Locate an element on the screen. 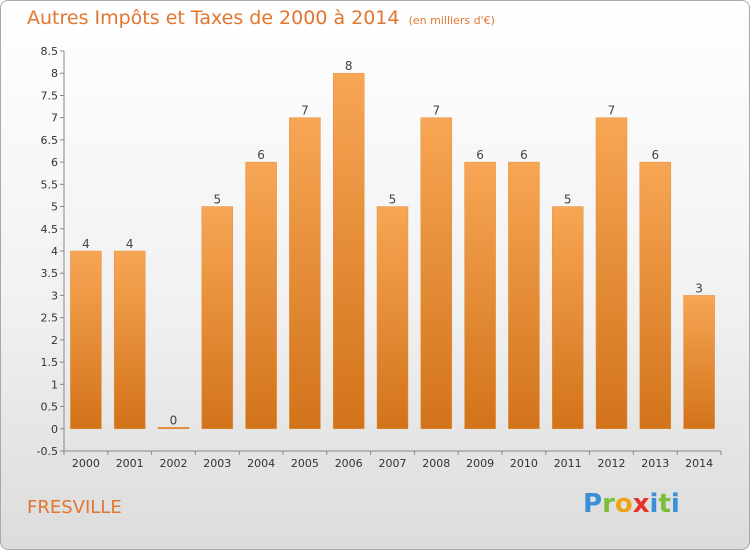 Image resolution: width=750 pixels, height=550 pixels. proxiti-logo: Proxiti is located at coordinates (631, 504).